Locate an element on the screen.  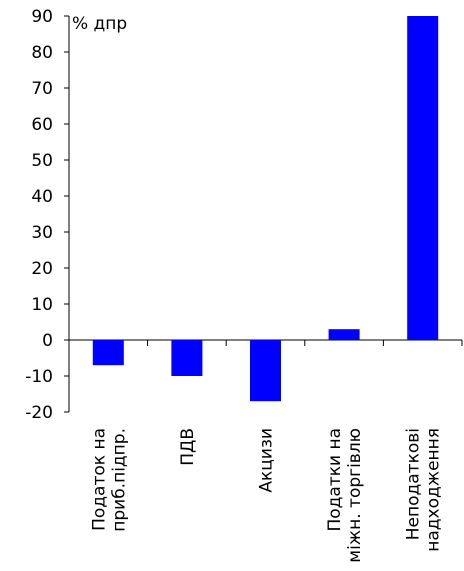
y-tick-label: 80 is located at coordinates (42, 53).